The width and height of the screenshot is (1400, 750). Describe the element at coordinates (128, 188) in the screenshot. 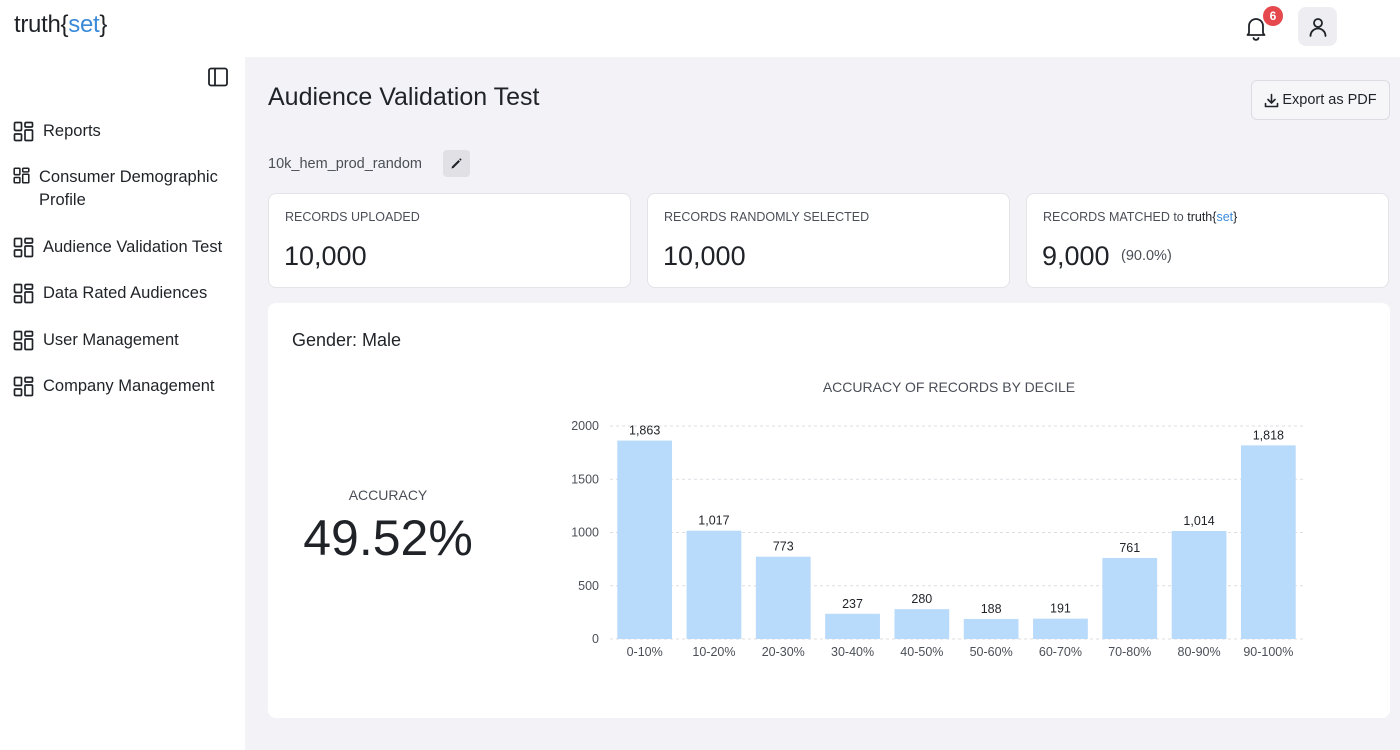

I see `sidebar-item-label: Consumer Demographic Profile` at that location.